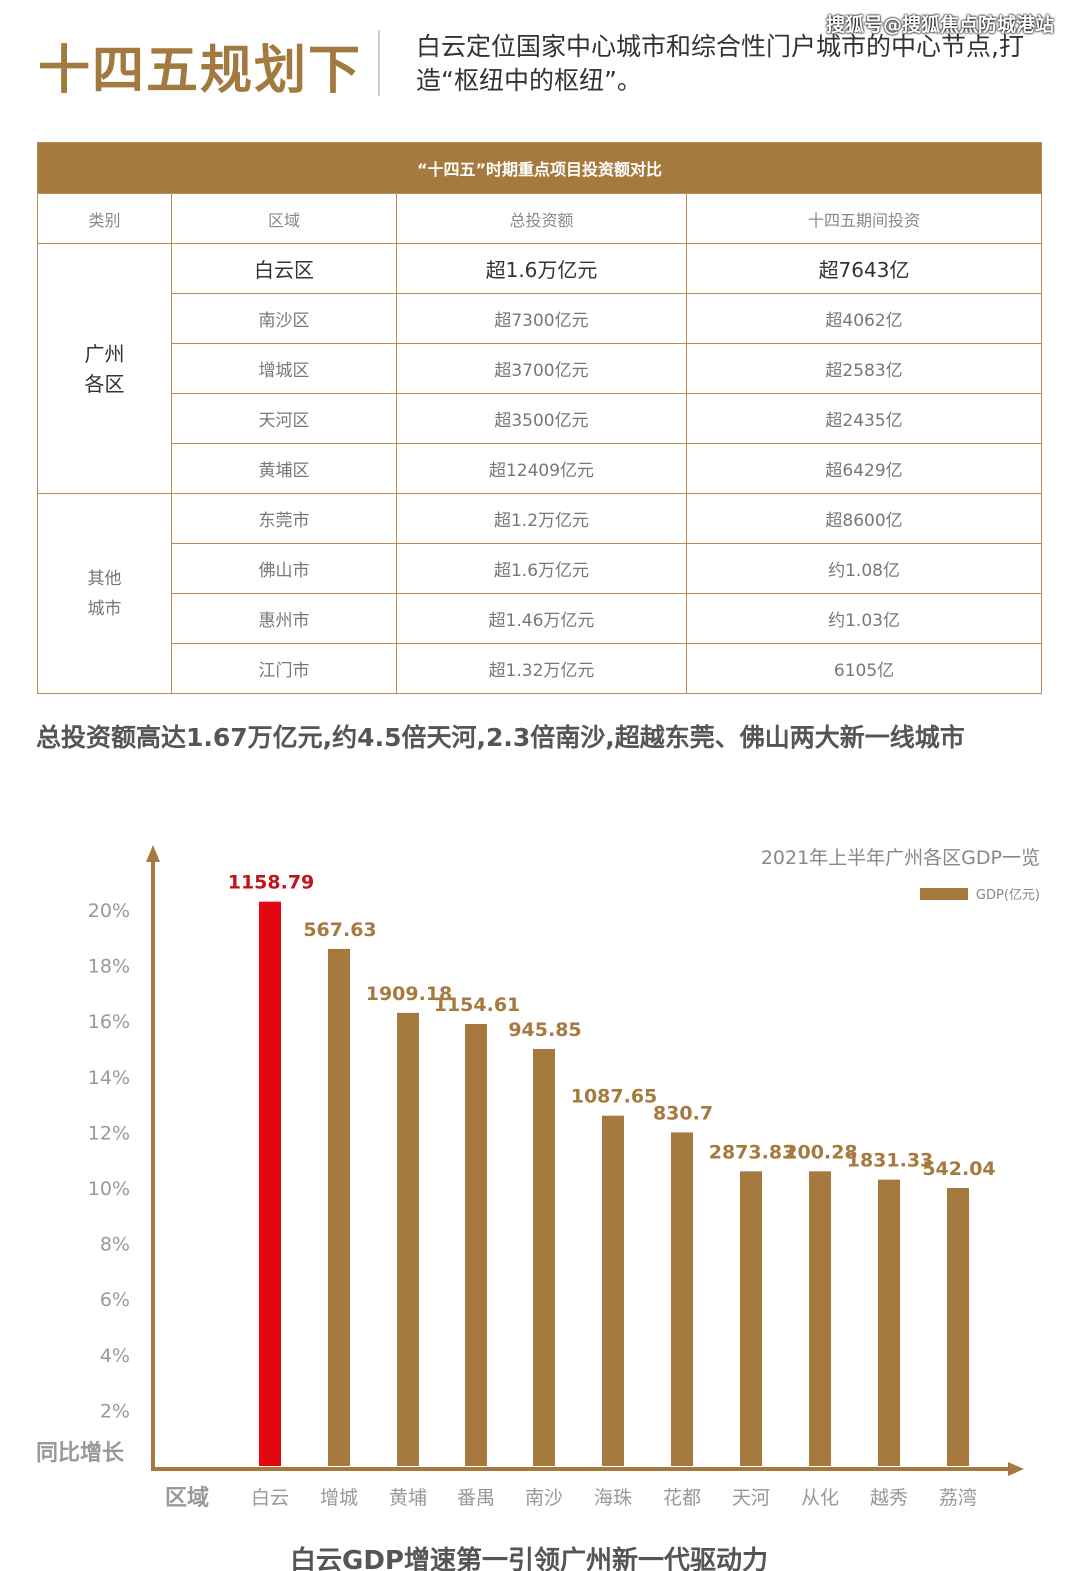  I want to click on table-row: 惠州市 超1.46万亿元 约1.03亿, so click(540, 618).